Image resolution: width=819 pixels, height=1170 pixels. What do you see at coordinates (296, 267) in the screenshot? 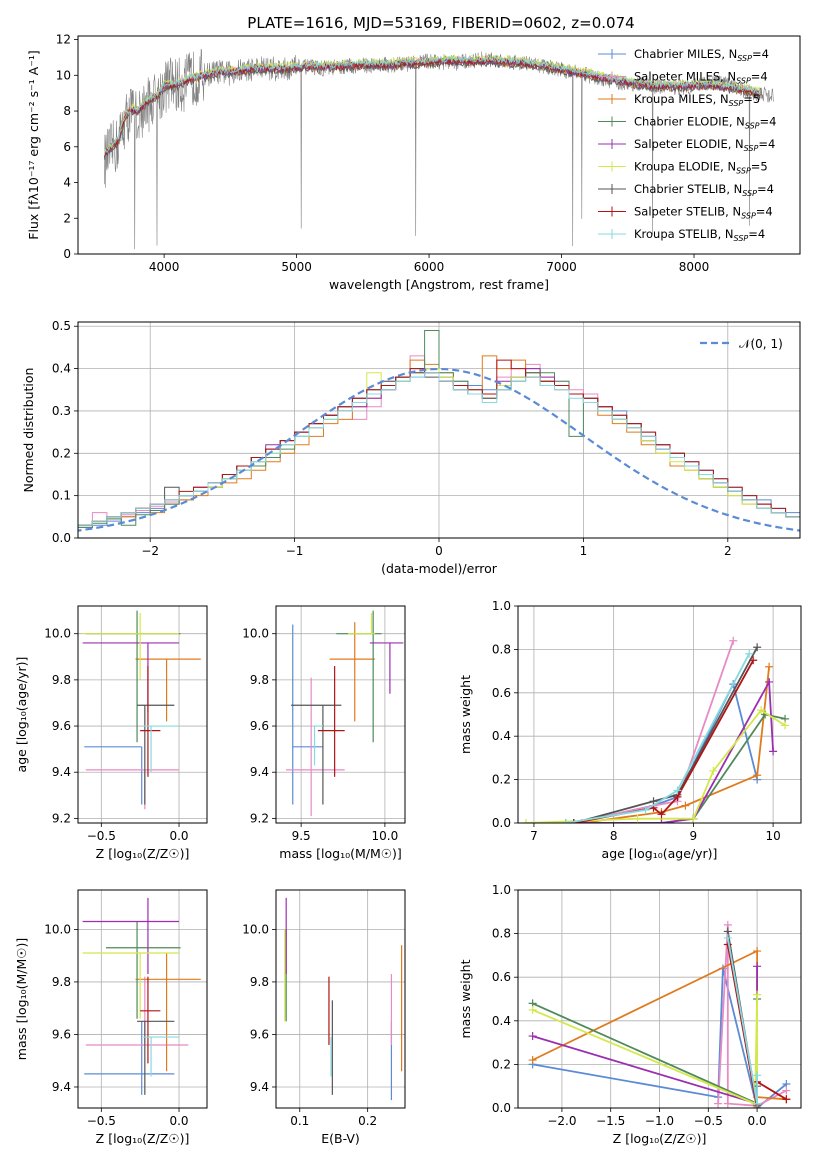
I see `x-tick-label: 5000` at bounding box center [296, 267].